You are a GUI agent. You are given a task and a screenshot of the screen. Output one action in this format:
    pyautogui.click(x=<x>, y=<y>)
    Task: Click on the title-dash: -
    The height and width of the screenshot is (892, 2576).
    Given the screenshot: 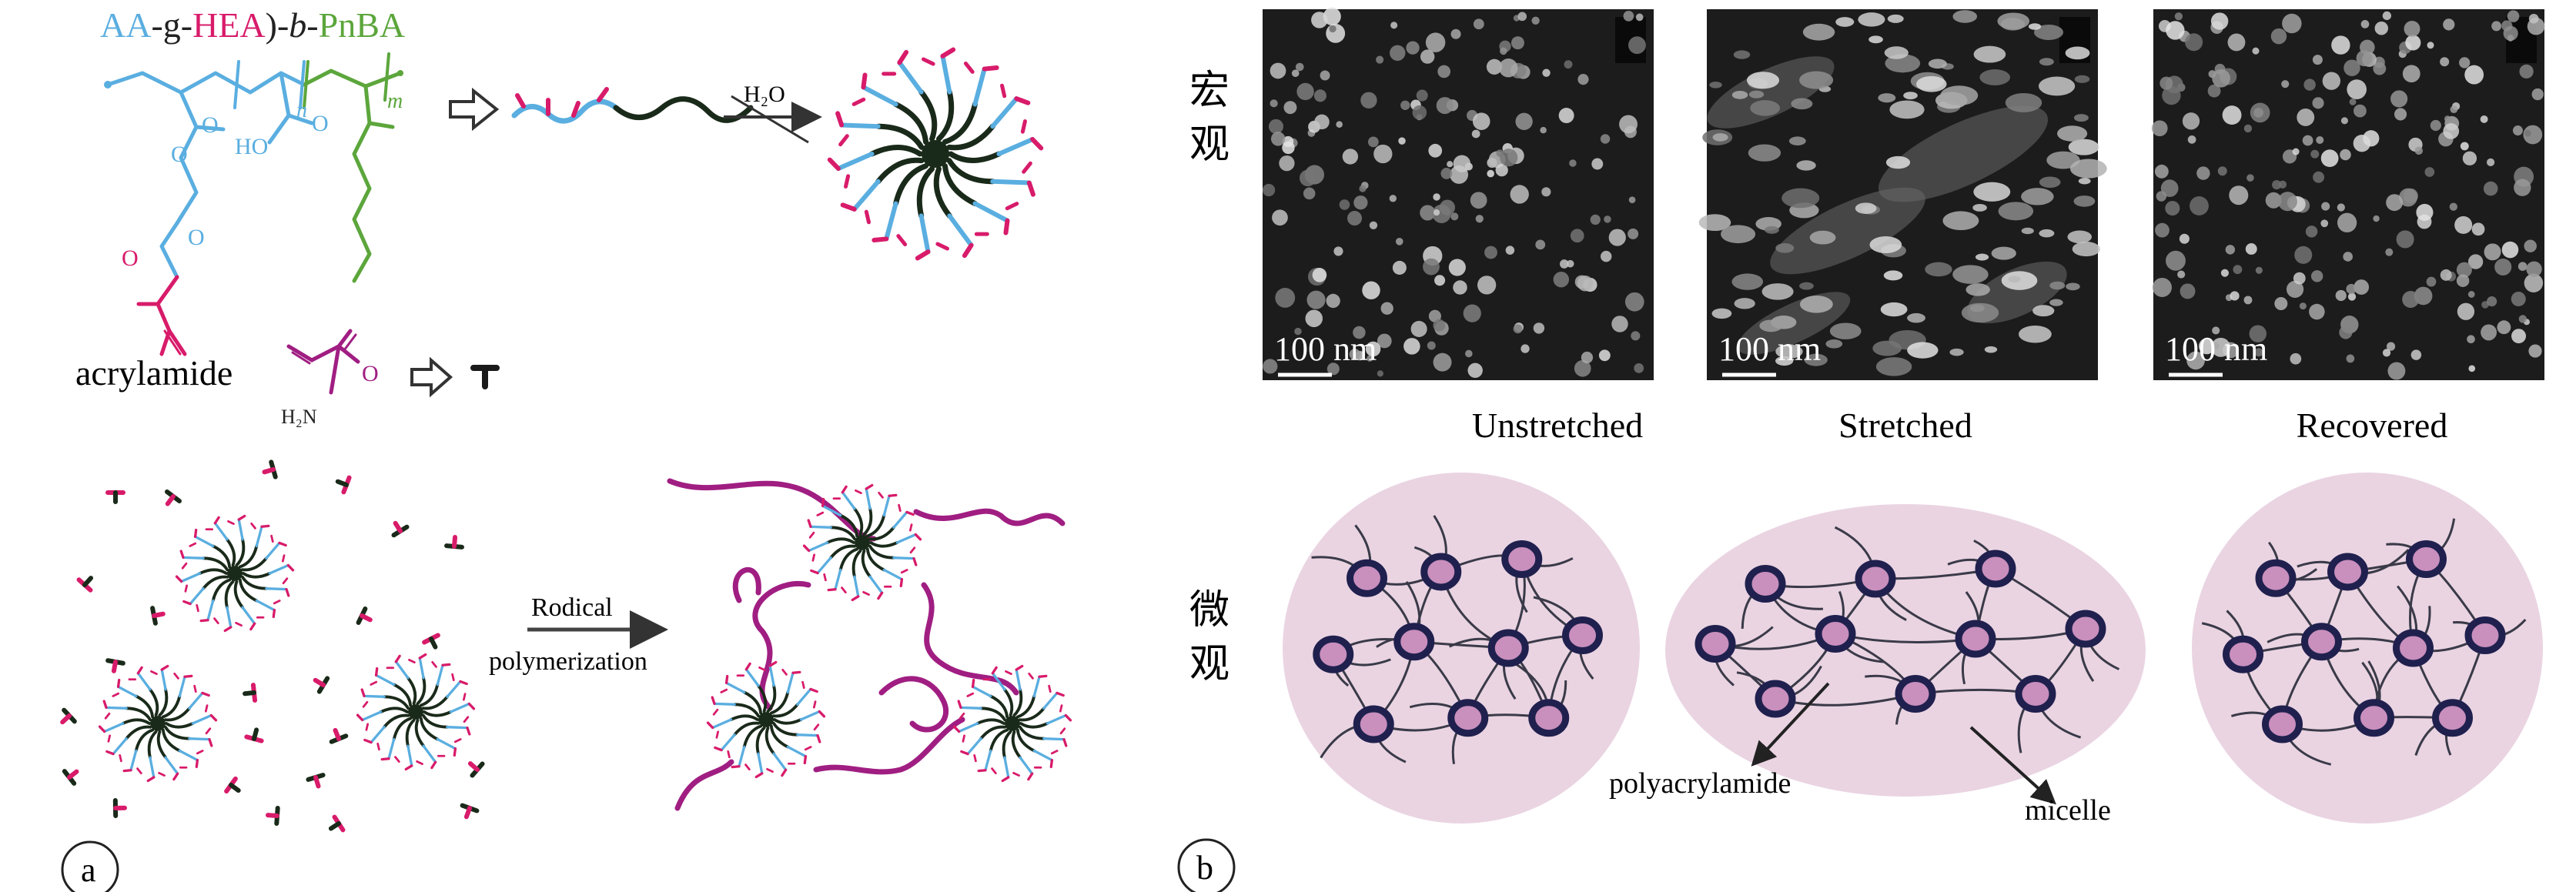 What is the action you would take?
    pyautogui.click(x=312, y=25)
    